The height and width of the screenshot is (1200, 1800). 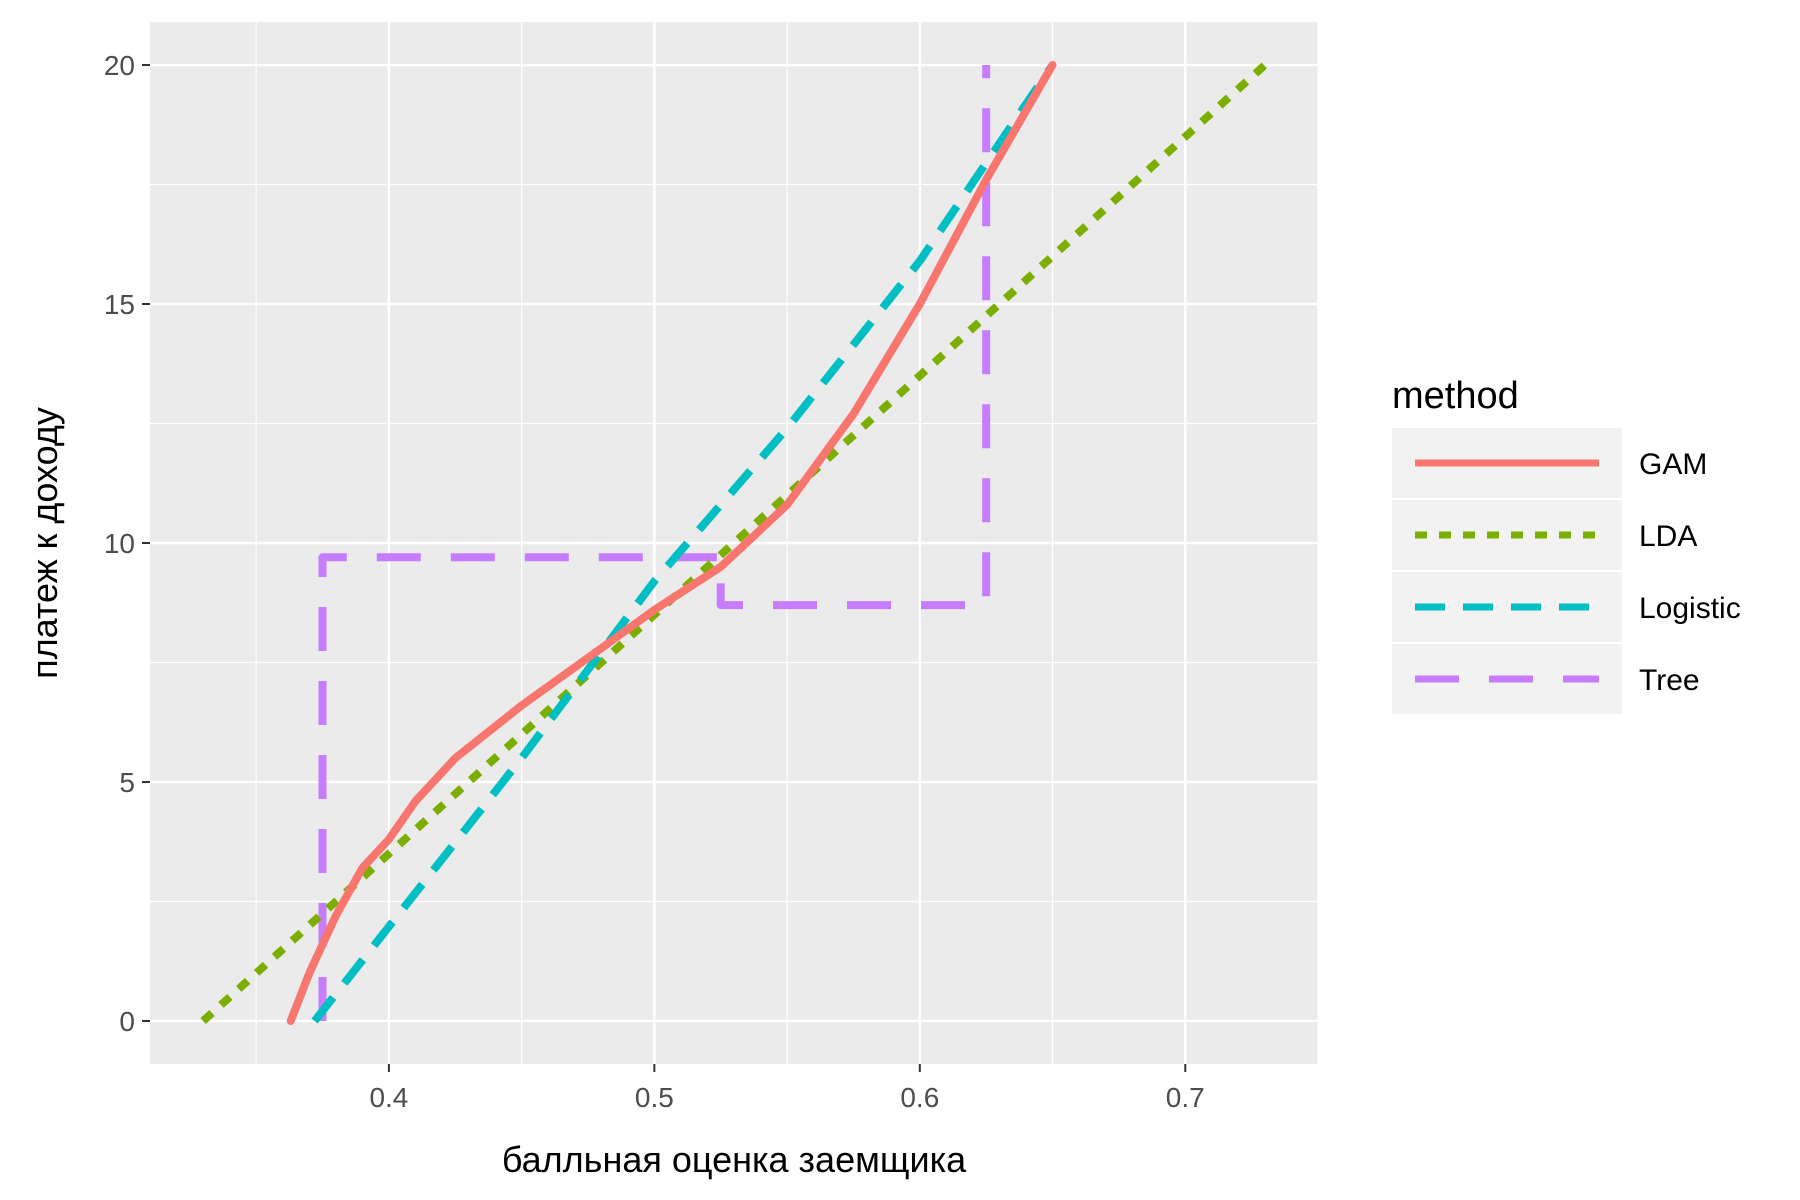 What do you see at coordinates (787, 1088) in the screenshot?
I see `x-axis: 0.4 0.5 0.6 0.7` at bounding box center [787, 1088].